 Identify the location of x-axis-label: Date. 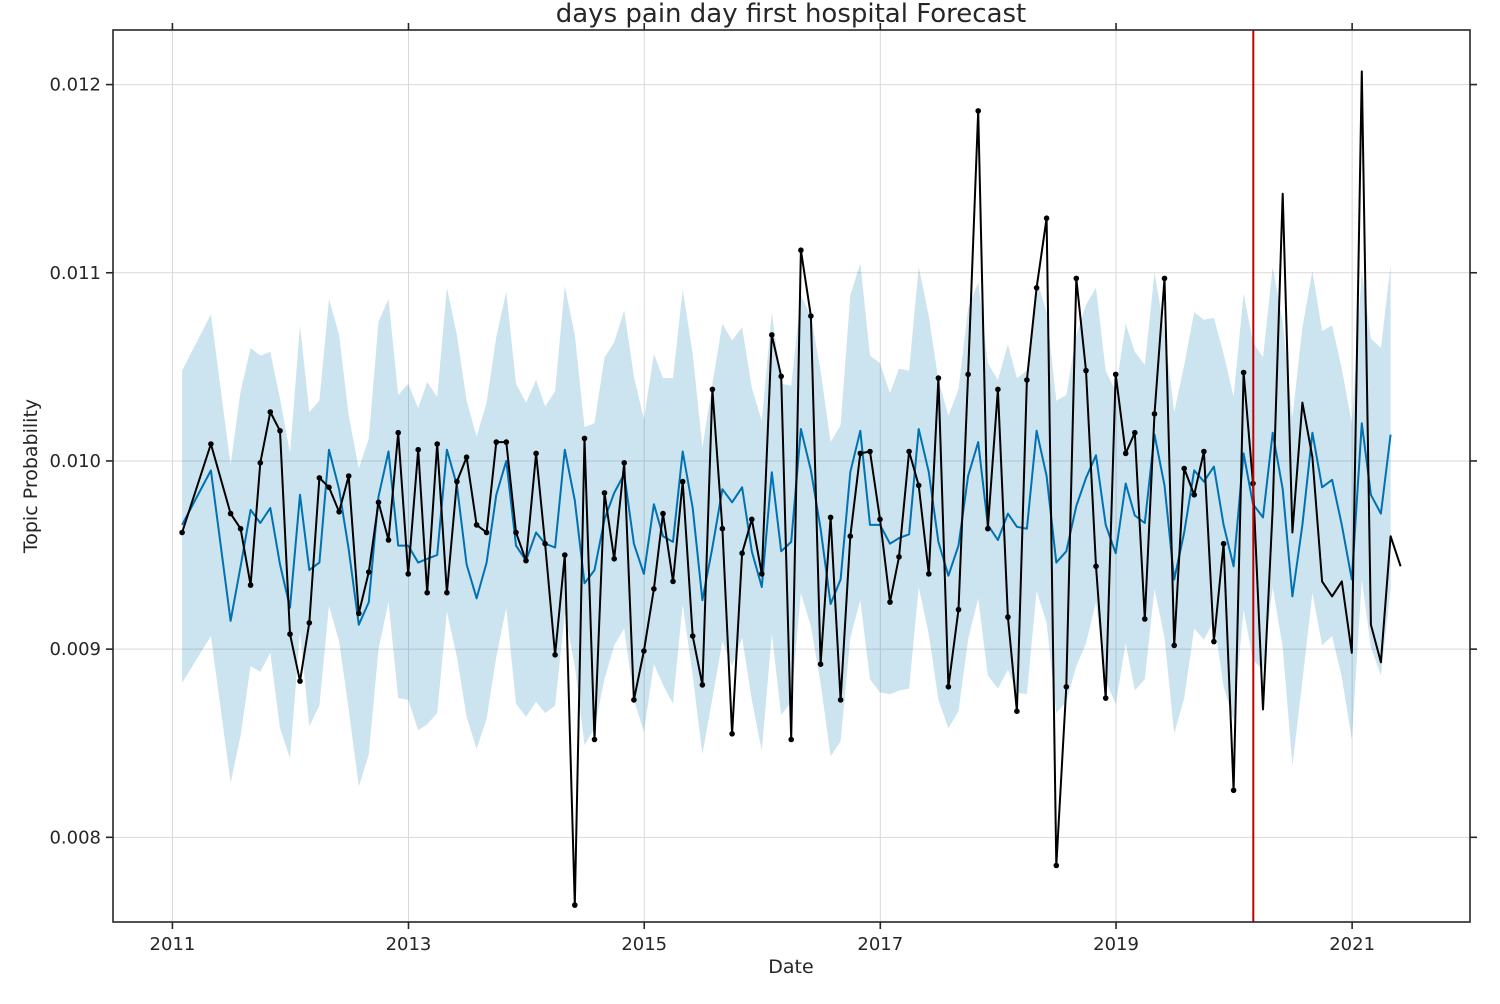
(790, 967).